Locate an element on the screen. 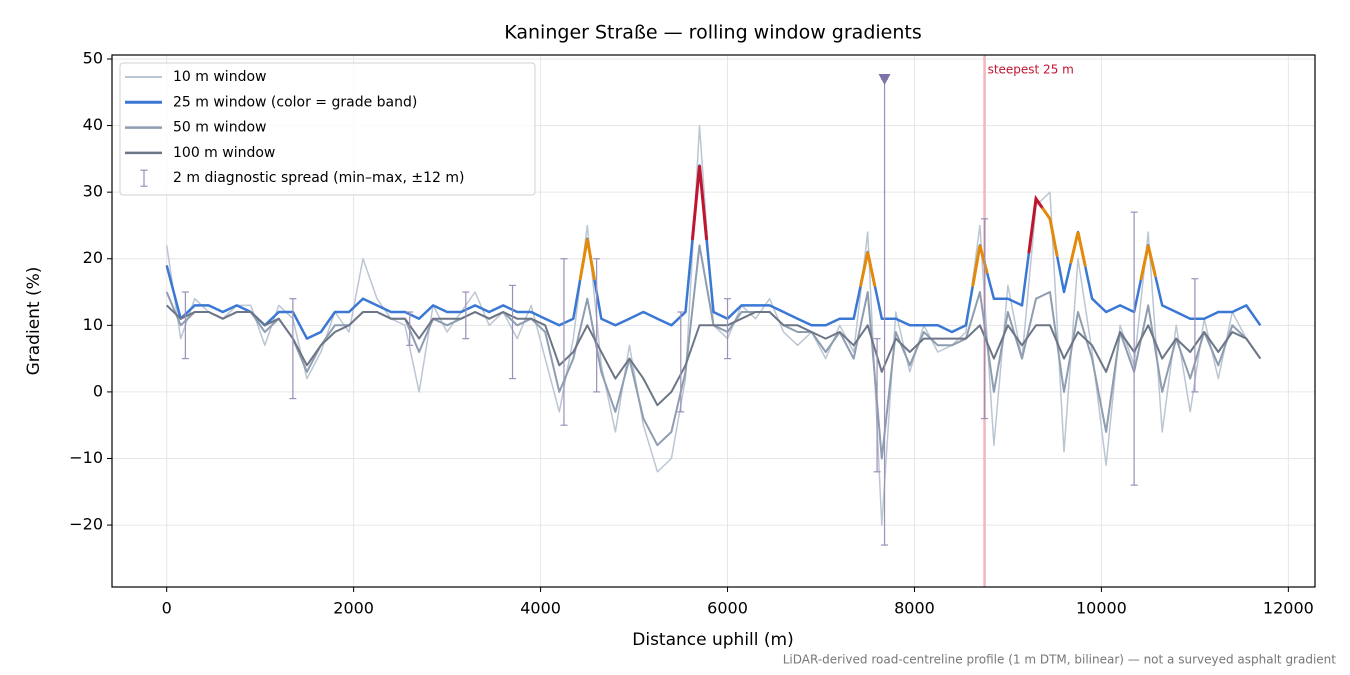  y-tick-label: 20 is located at coordinates (93, 257).